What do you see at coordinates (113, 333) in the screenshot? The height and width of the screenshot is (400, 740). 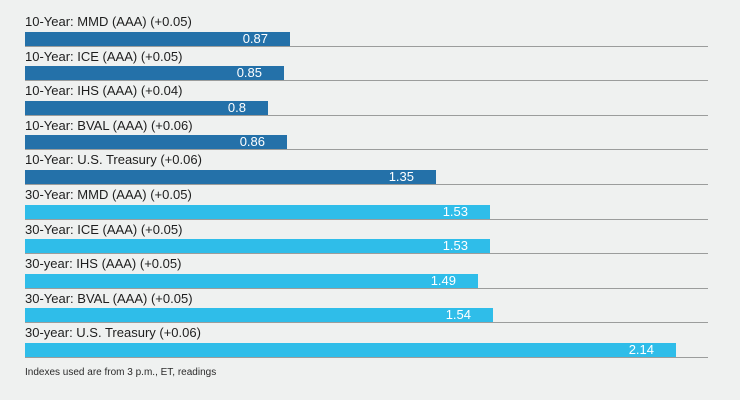 I see `bar-category-label: 30-year: U.S. Treasury (+0.06)` at bounding box center [113, 333].